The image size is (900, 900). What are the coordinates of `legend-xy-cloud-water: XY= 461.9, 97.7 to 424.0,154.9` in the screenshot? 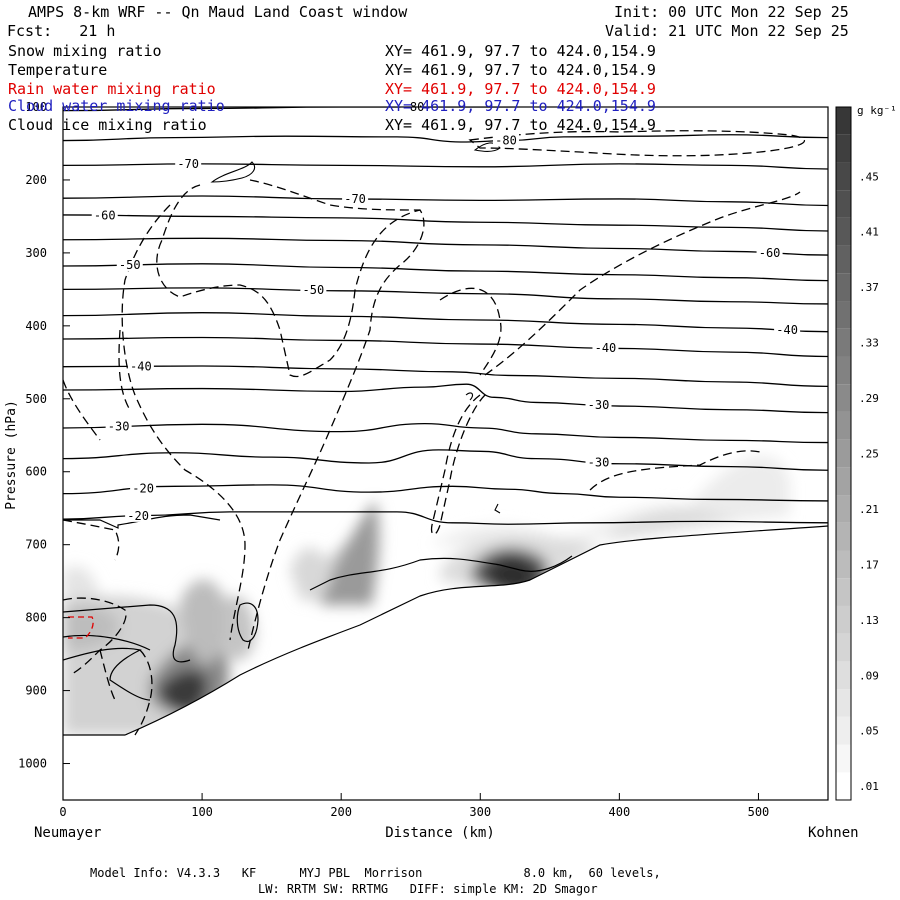 It's located at (520, 106).